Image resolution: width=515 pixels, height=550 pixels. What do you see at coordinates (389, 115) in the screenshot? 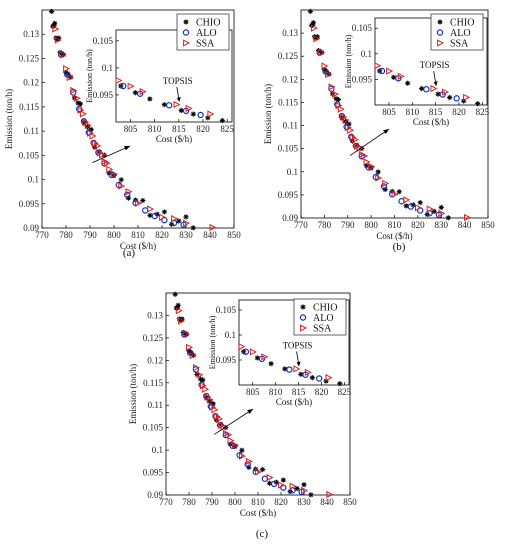
I see `main-scatter` at bounding box center [389, 115].